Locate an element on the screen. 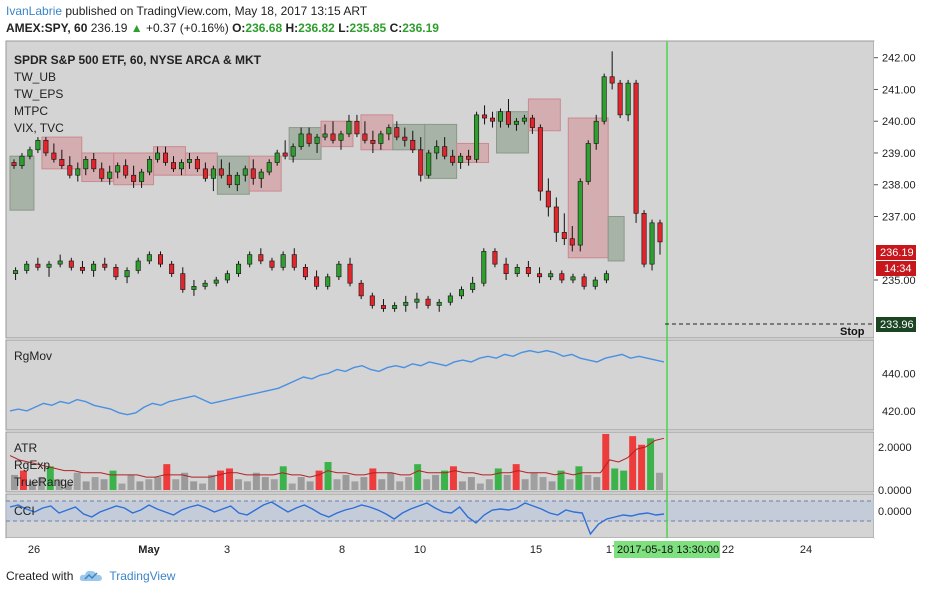 Image resolution: width=926 pixels, height=595 pixels. high-value: 236.82 is located at coordinates (316, 28).